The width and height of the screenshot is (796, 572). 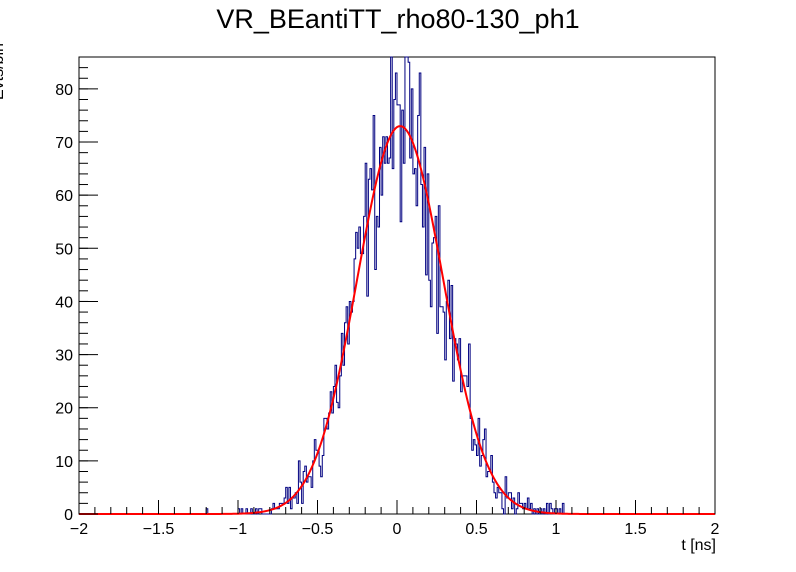 What do you see at coordinates (64, 462) in the screenshot?
I see `y-tick-label: 10` at bounding box center [64, 462].